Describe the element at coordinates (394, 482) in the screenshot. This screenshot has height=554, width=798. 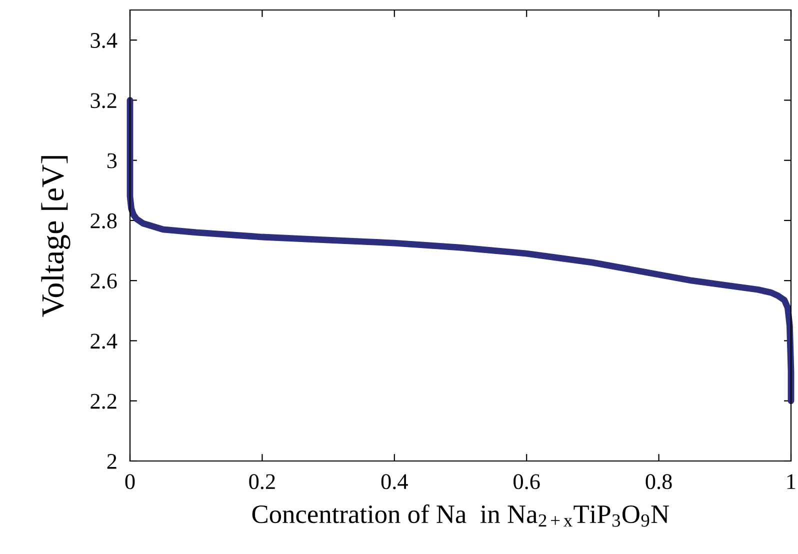
I see `x-tick-label: 0.4` at that location.